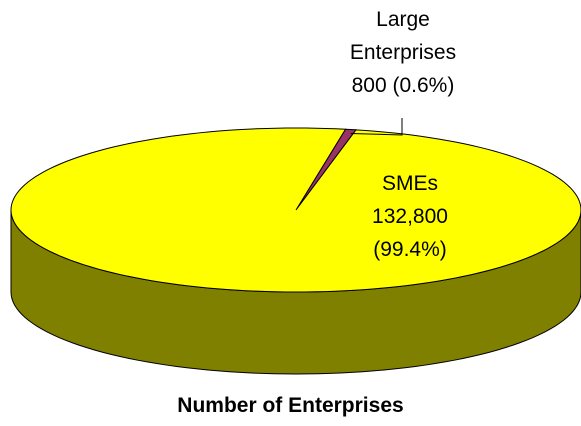 This screenshot has width=581, height=426. Describe the element at coordinates (403, 85) in the screenshot. I see `value-label: 800 (0.6%)` at that location.